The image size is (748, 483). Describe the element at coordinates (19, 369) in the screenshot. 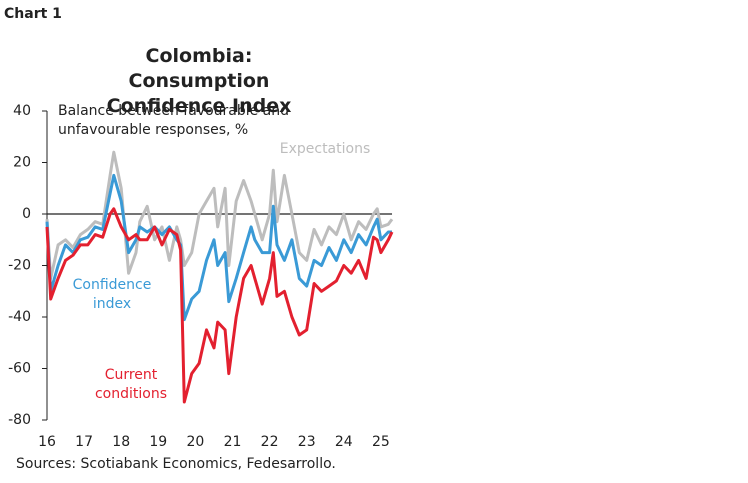

I see `y-tick-label: -60` at that location.